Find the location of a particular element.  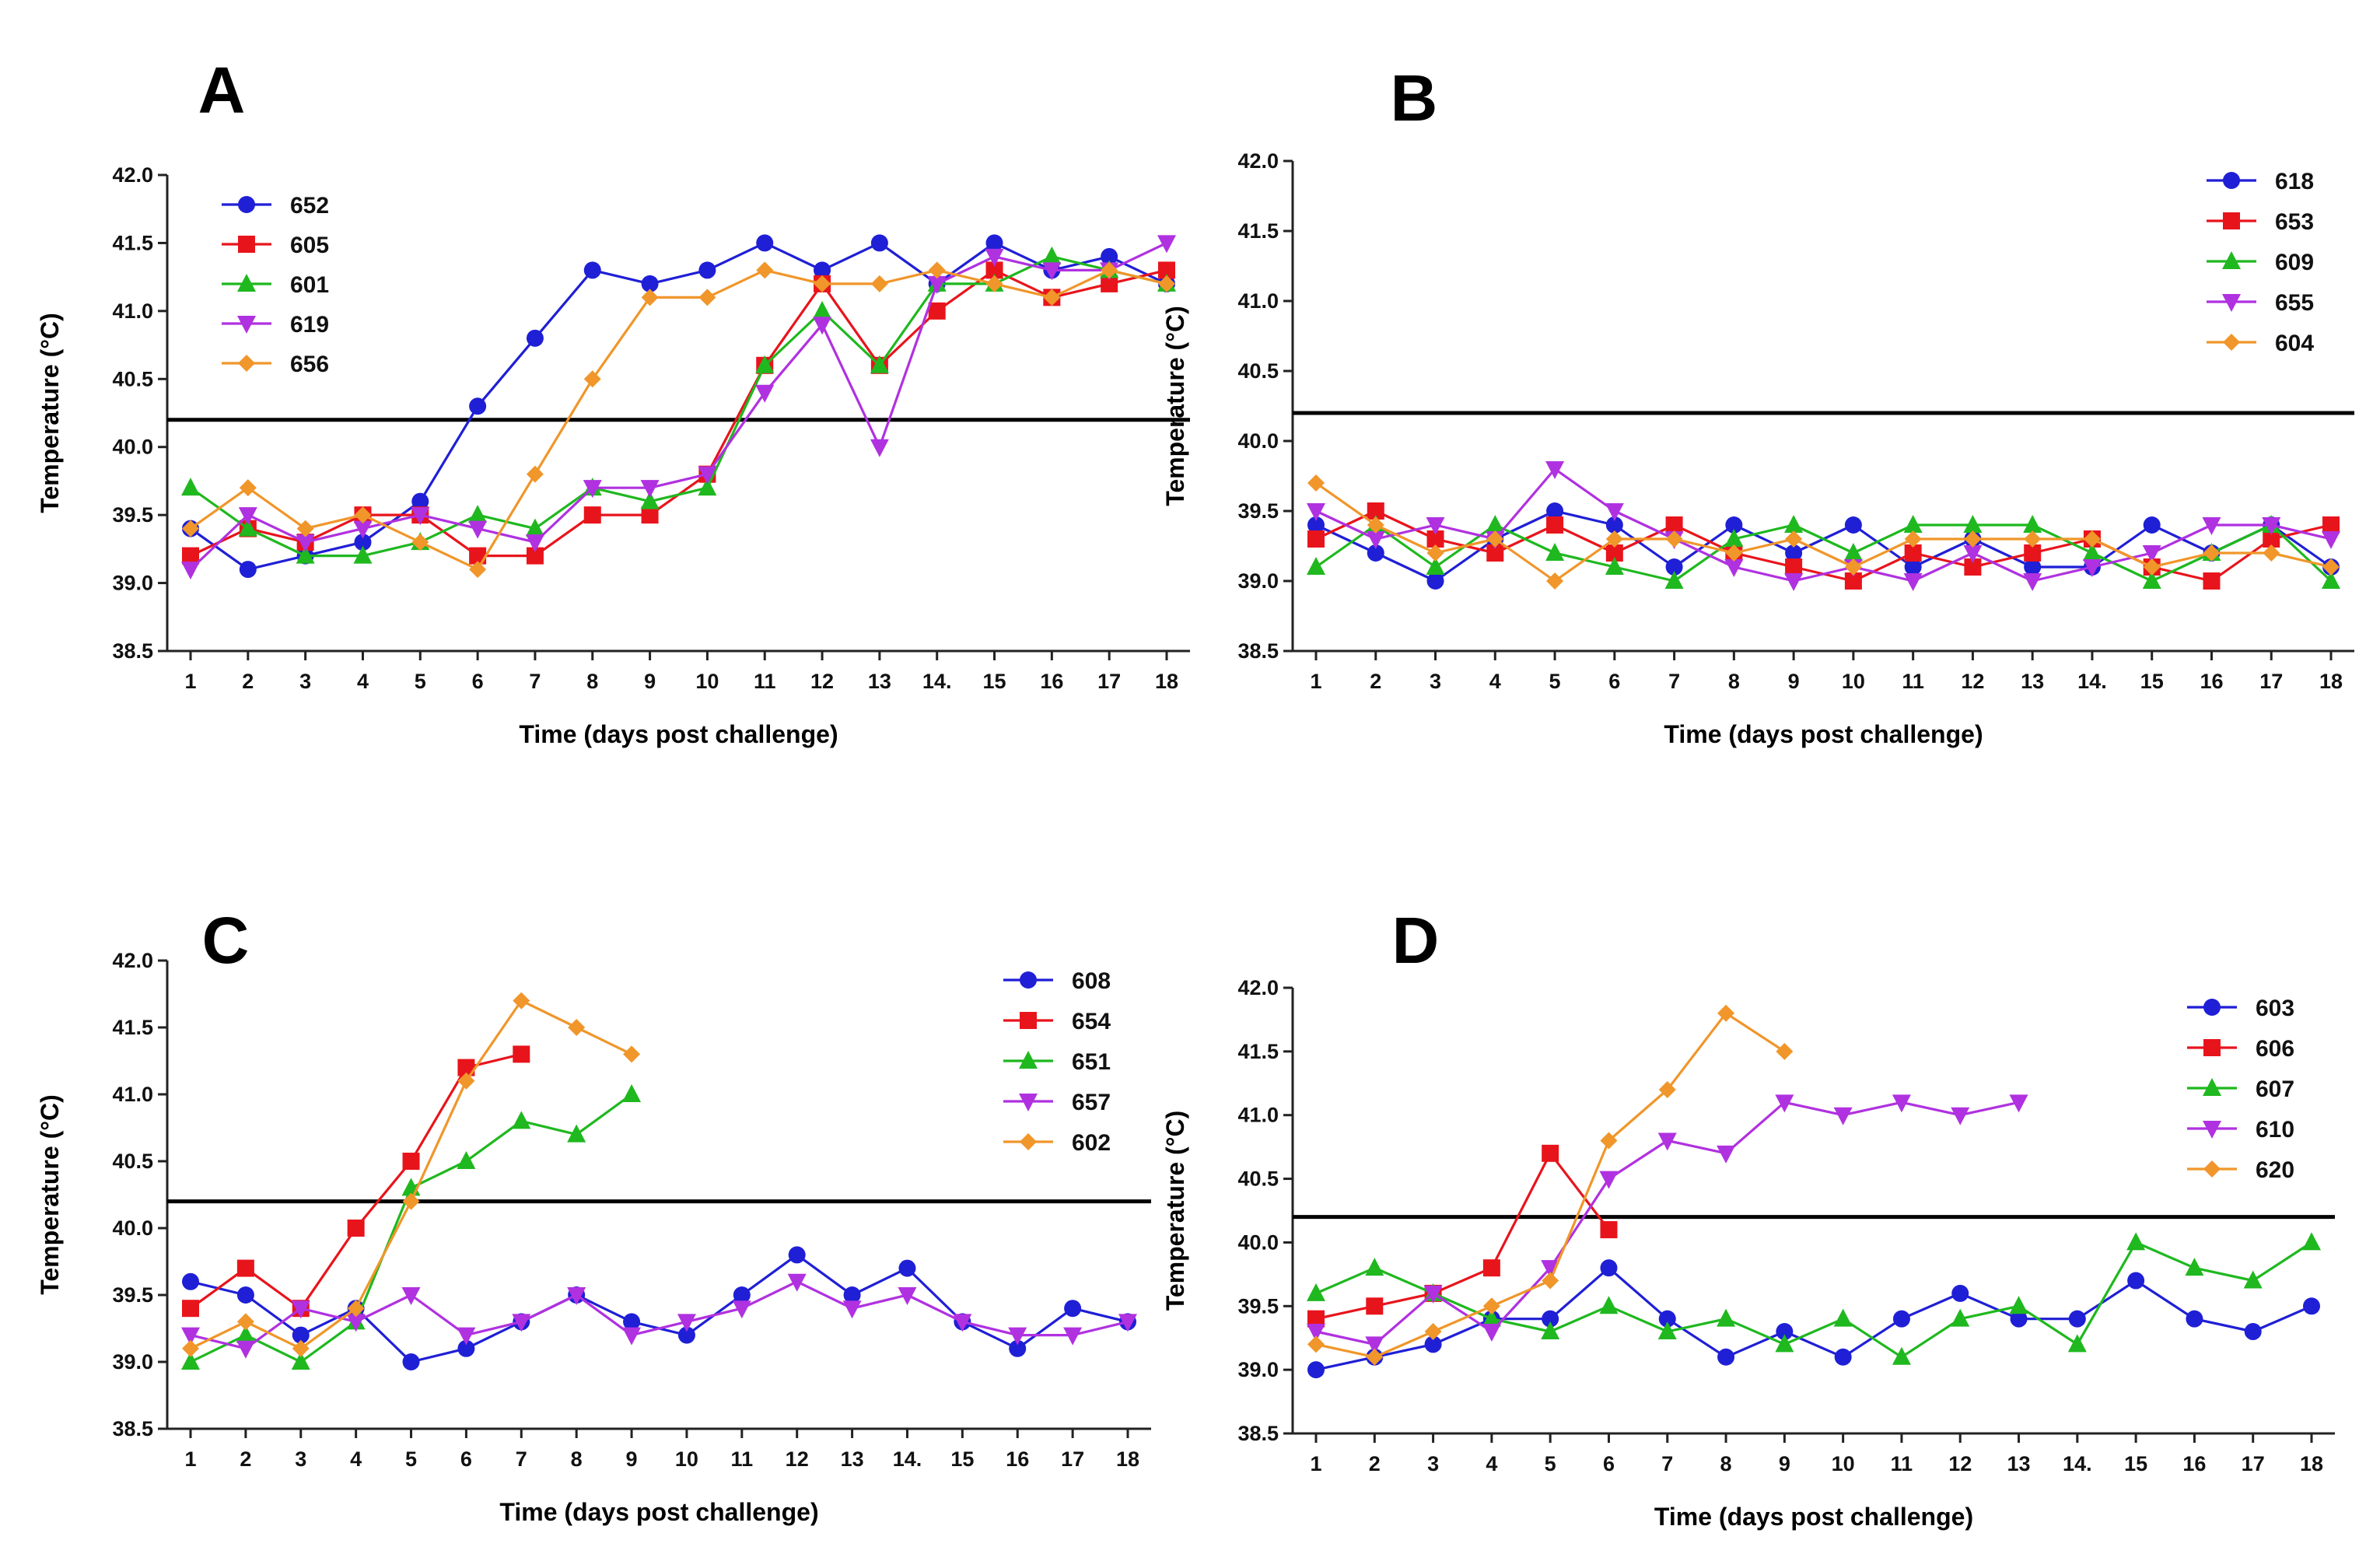

x-axis-title: Time (days post challenge) is located at coordinates (1823, 734).